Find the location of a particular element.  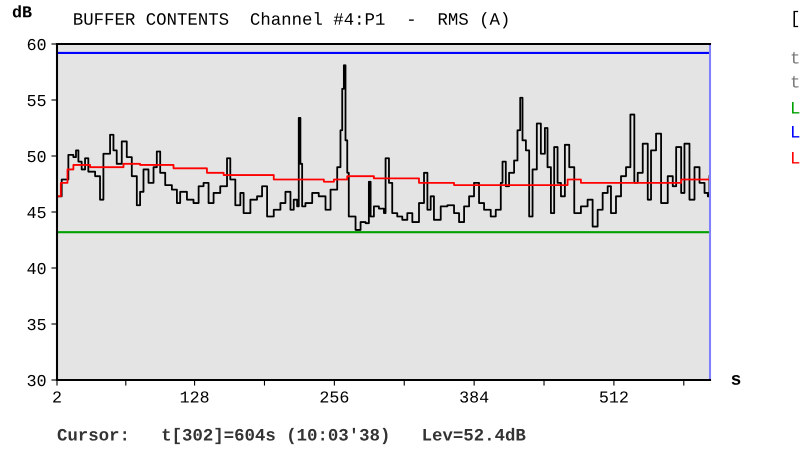

x-tick-label: 256 is located at coordinates (334, 397).